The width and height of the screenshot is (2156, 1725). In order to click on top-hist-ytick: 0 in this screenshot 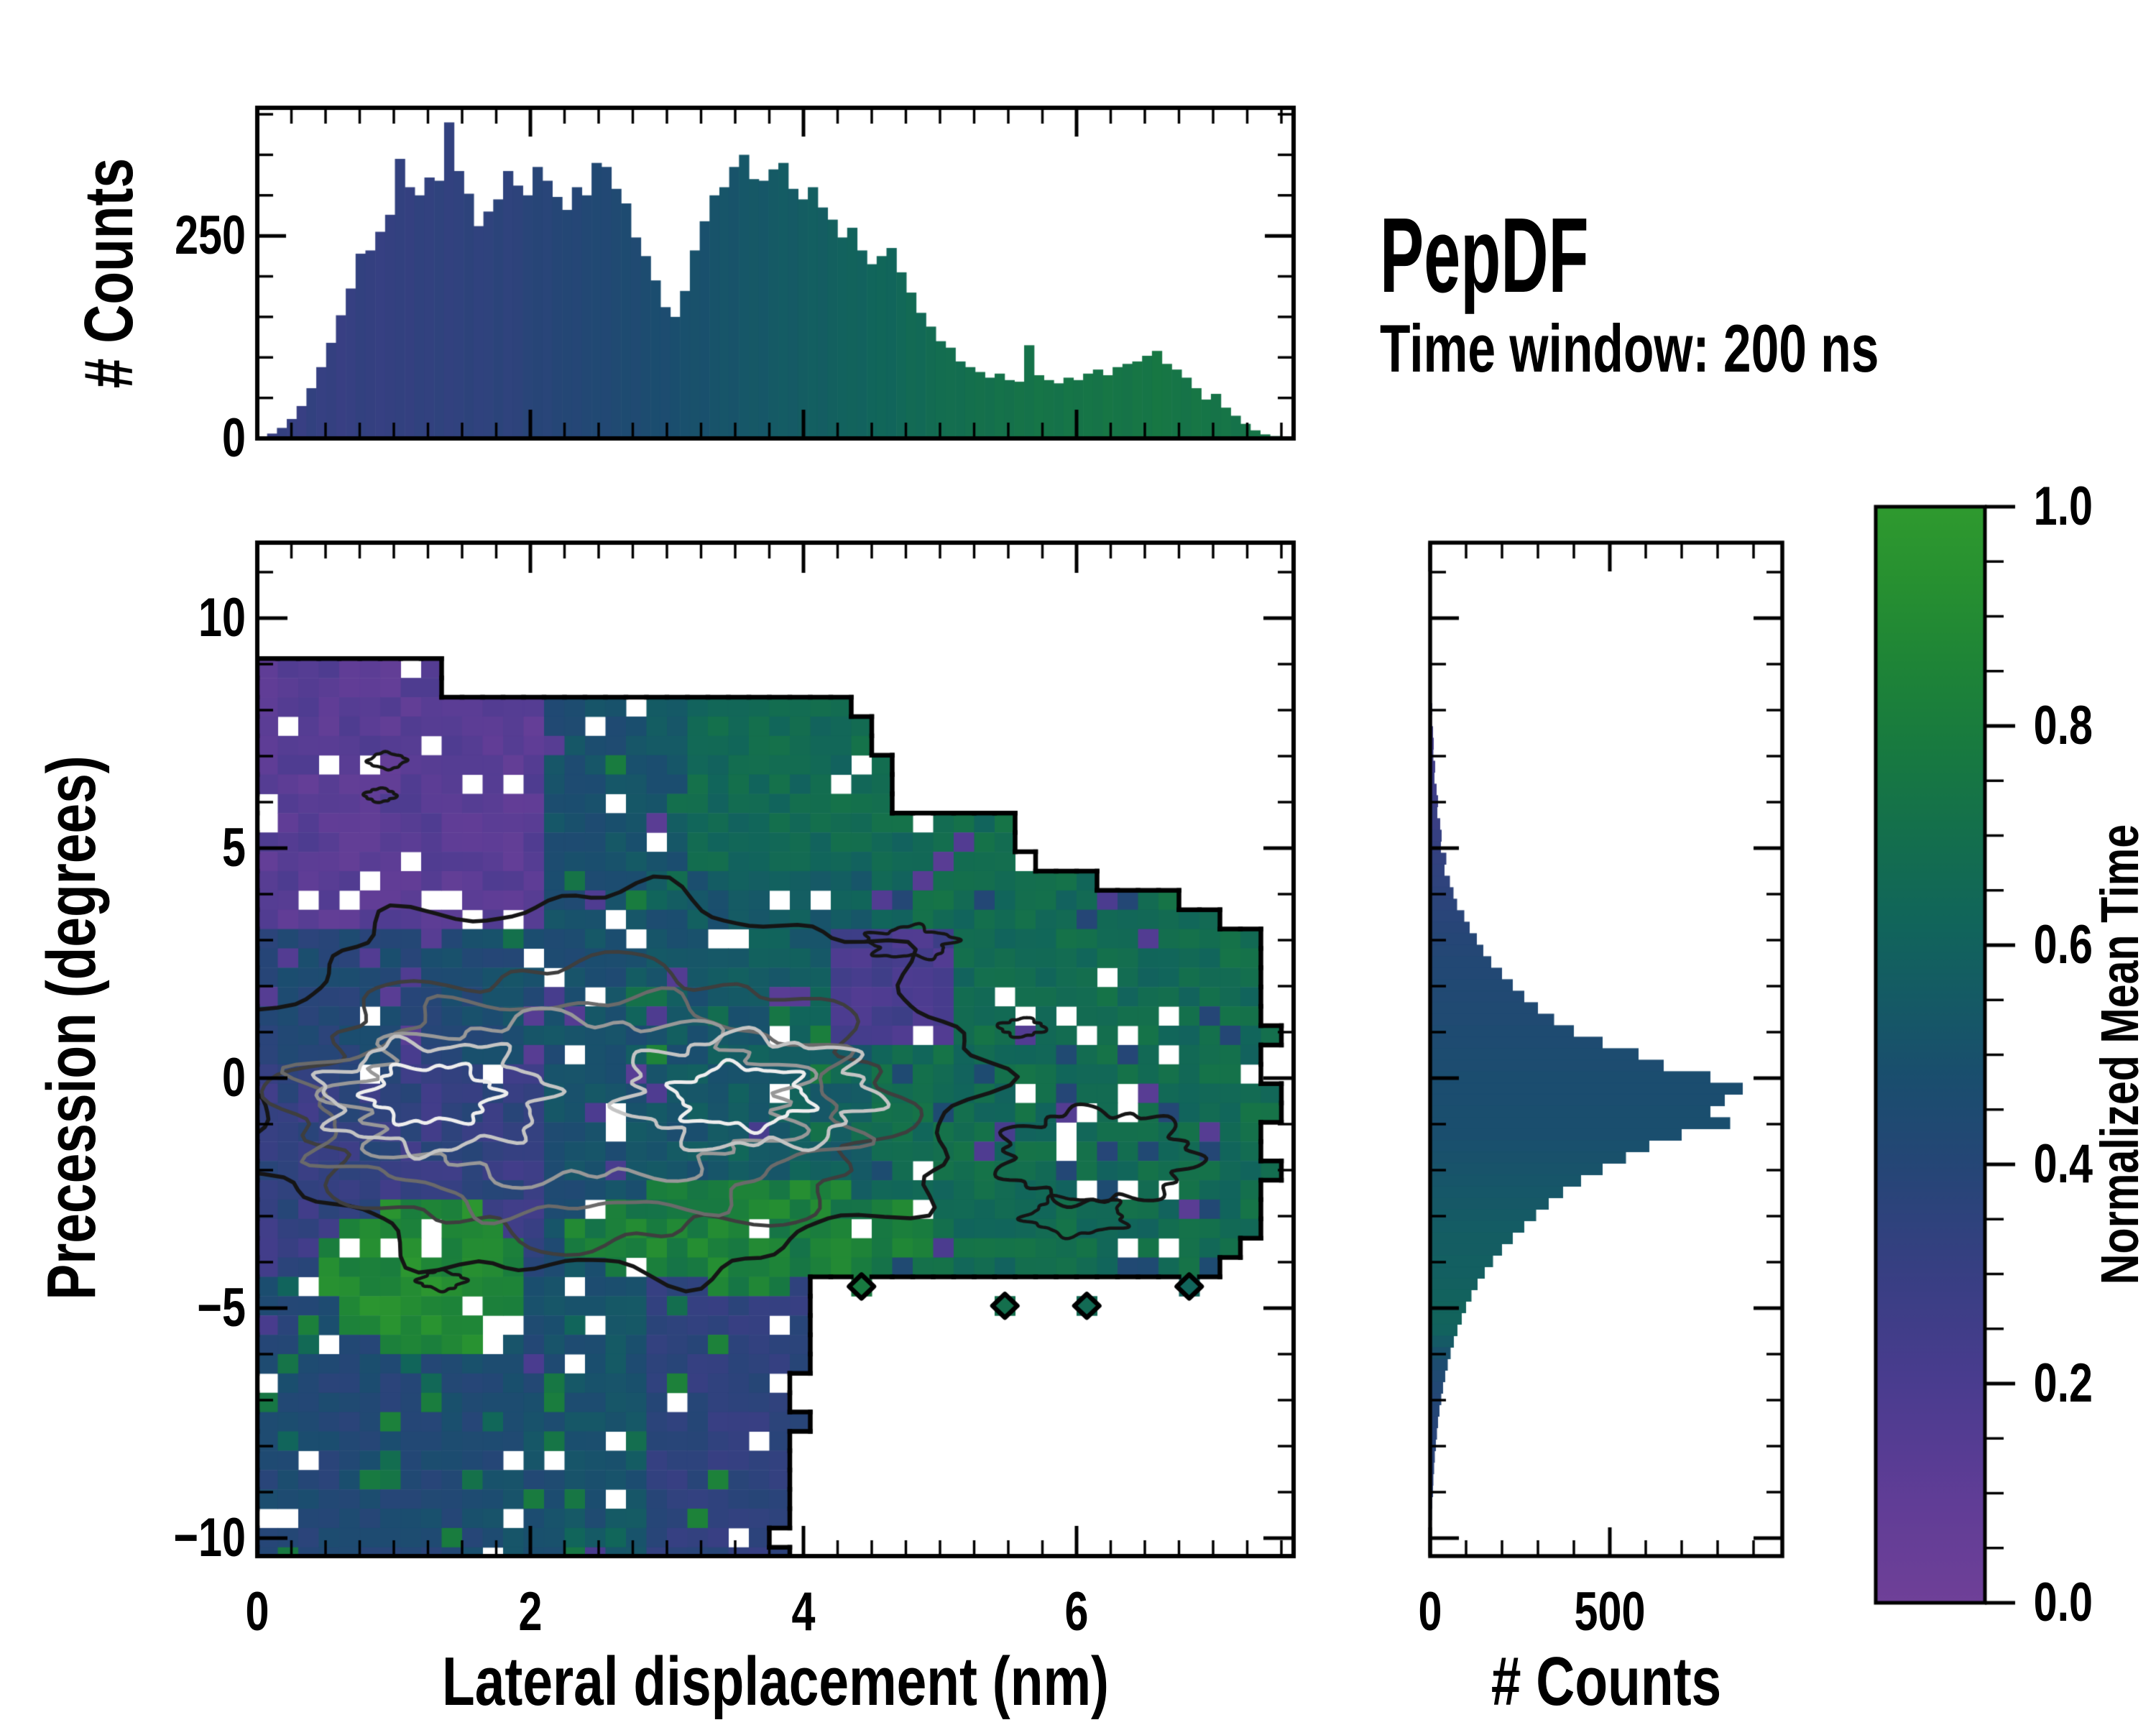, I will do `click(234, 438)`.